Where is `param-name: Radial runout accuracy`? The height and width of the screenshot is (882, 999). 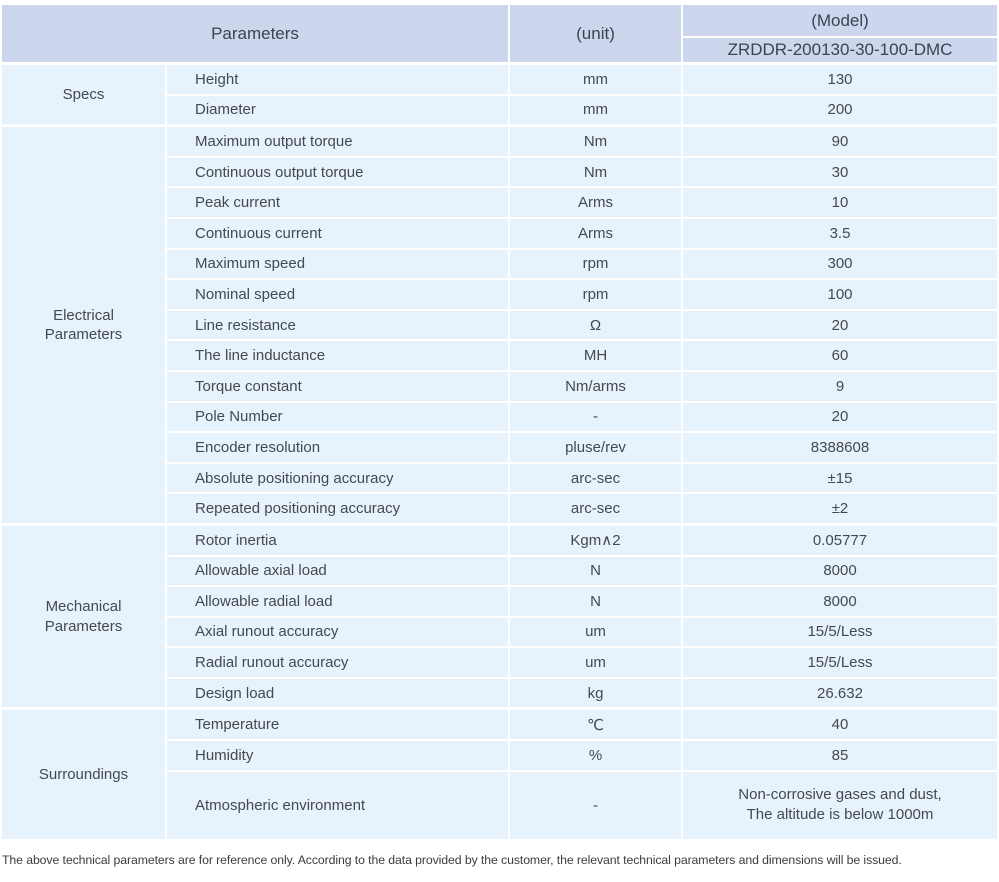
param-name: Radial runout accuracy is located at coordinates (337, 662).